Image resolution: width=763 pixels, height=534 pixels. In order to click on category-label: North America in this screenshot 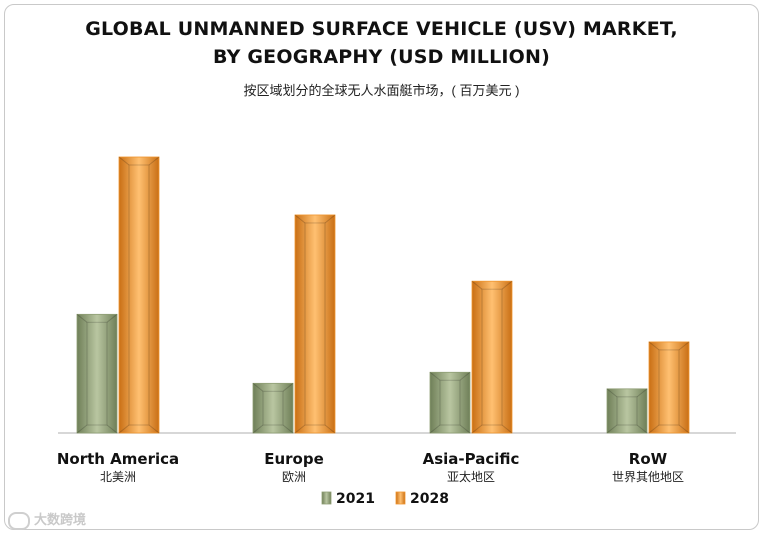, I will do `click(118, 459)`.